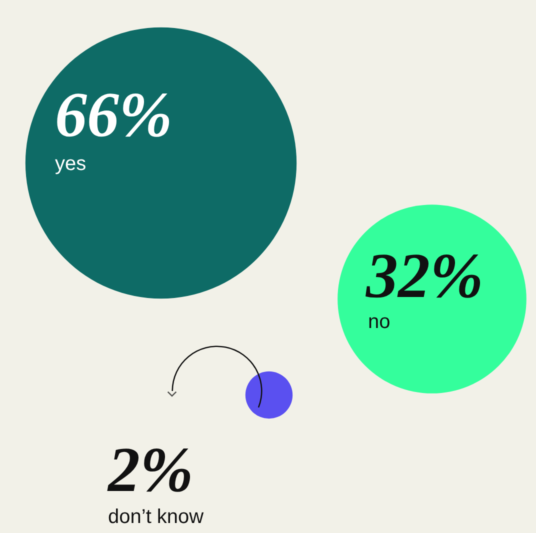 The height and width of the screenshot is (533, 536). What do you see at coordinates (156, 517) in the screenshot?
I see `category-label: don’t know` at bounding box center [156, 517].